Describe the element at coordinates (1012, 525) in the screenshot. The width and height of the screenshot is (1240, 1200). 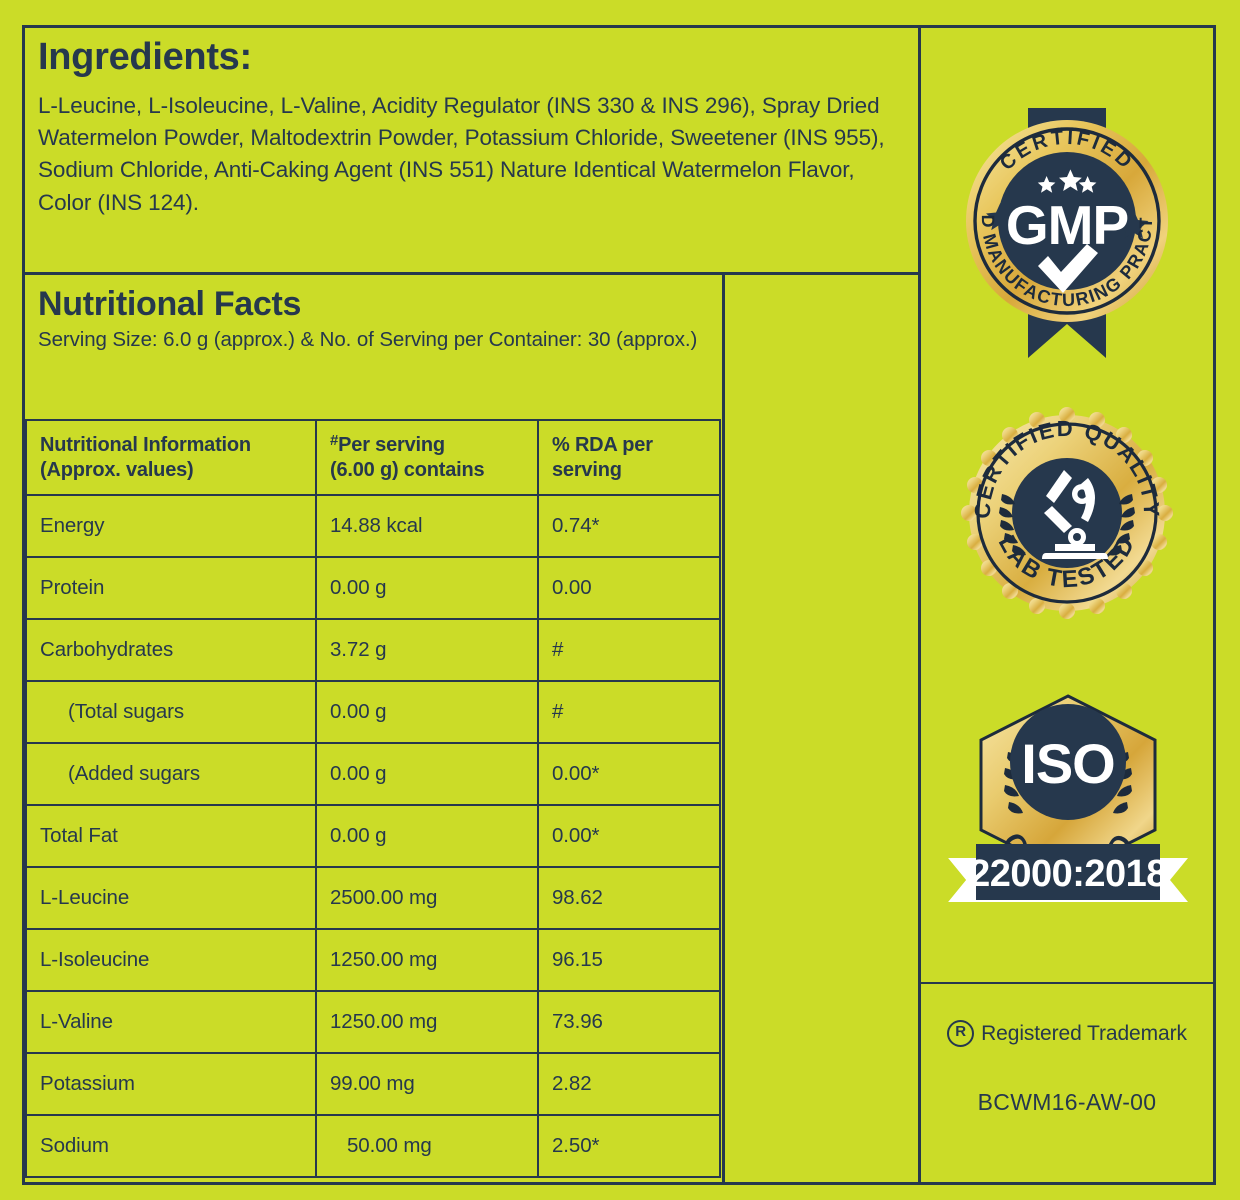
I see `laurel-left-icon` at that location.